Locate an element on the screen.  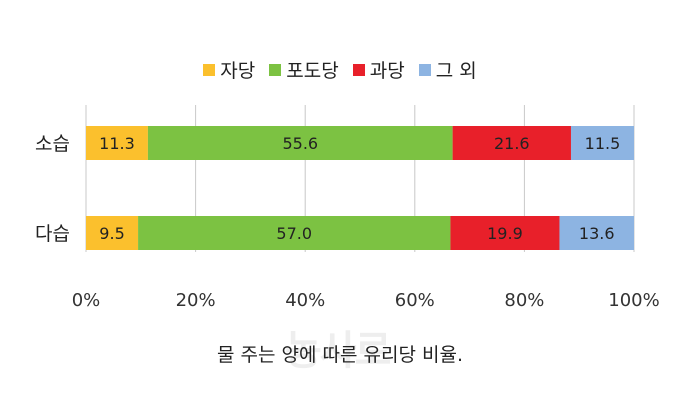
legend-item-fructose: 과당 is located at coordinates (378, 69).